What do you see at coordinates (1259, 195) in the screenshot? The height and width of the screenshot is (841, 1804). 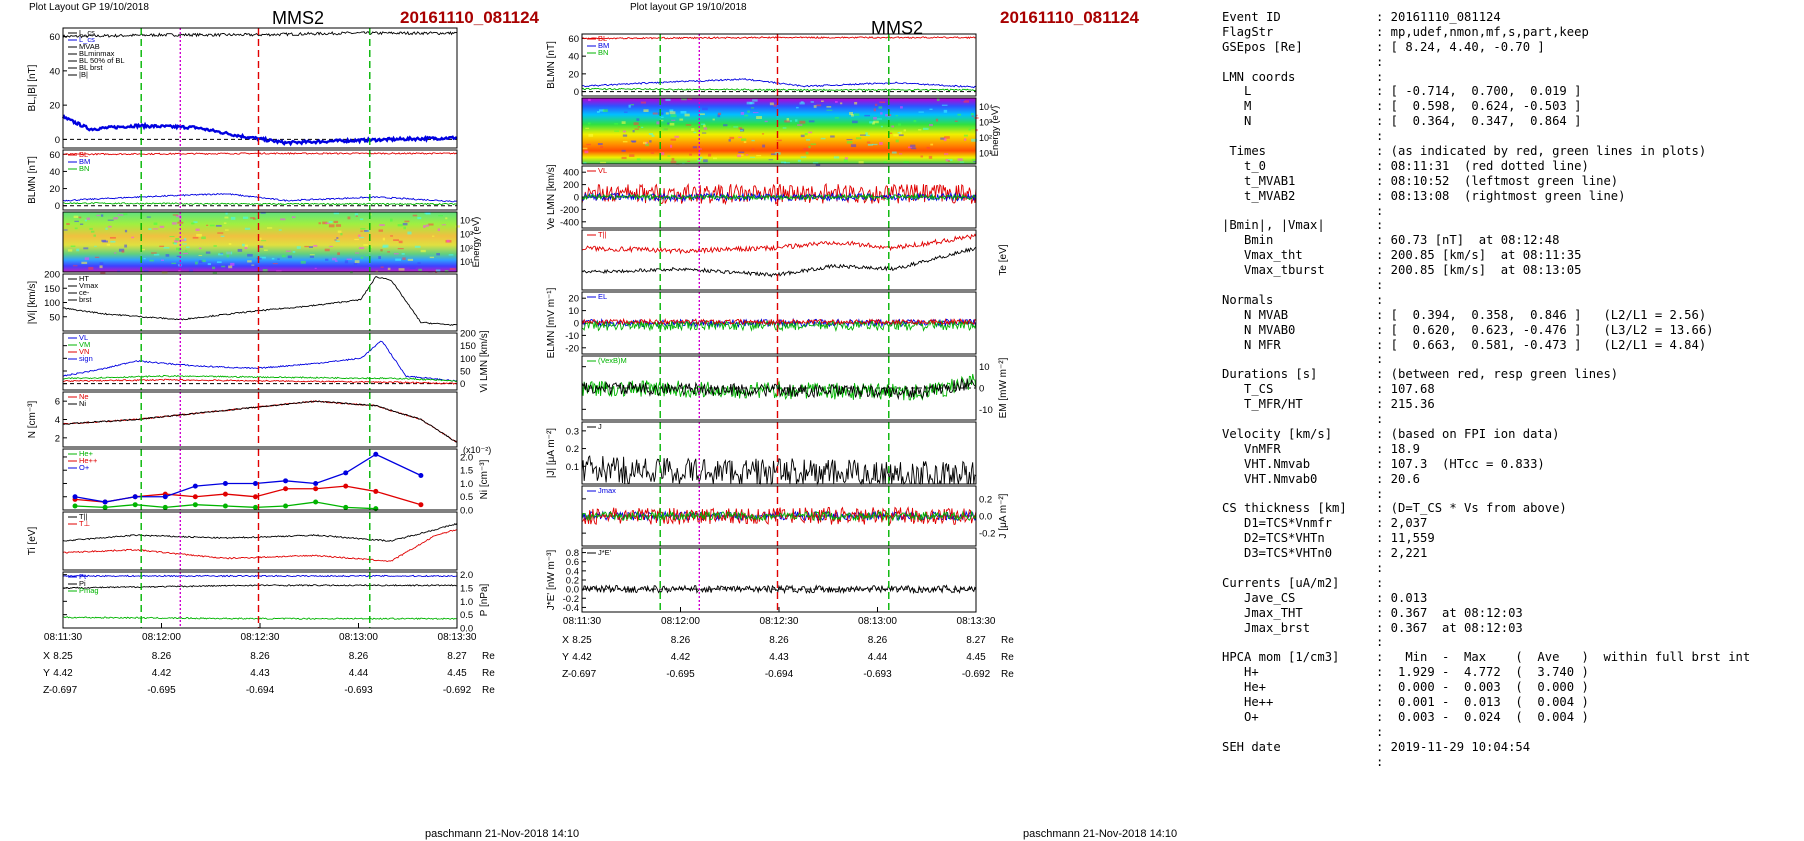 I see `info-key: t_MVAB2` at bounding box center [1259, 195].